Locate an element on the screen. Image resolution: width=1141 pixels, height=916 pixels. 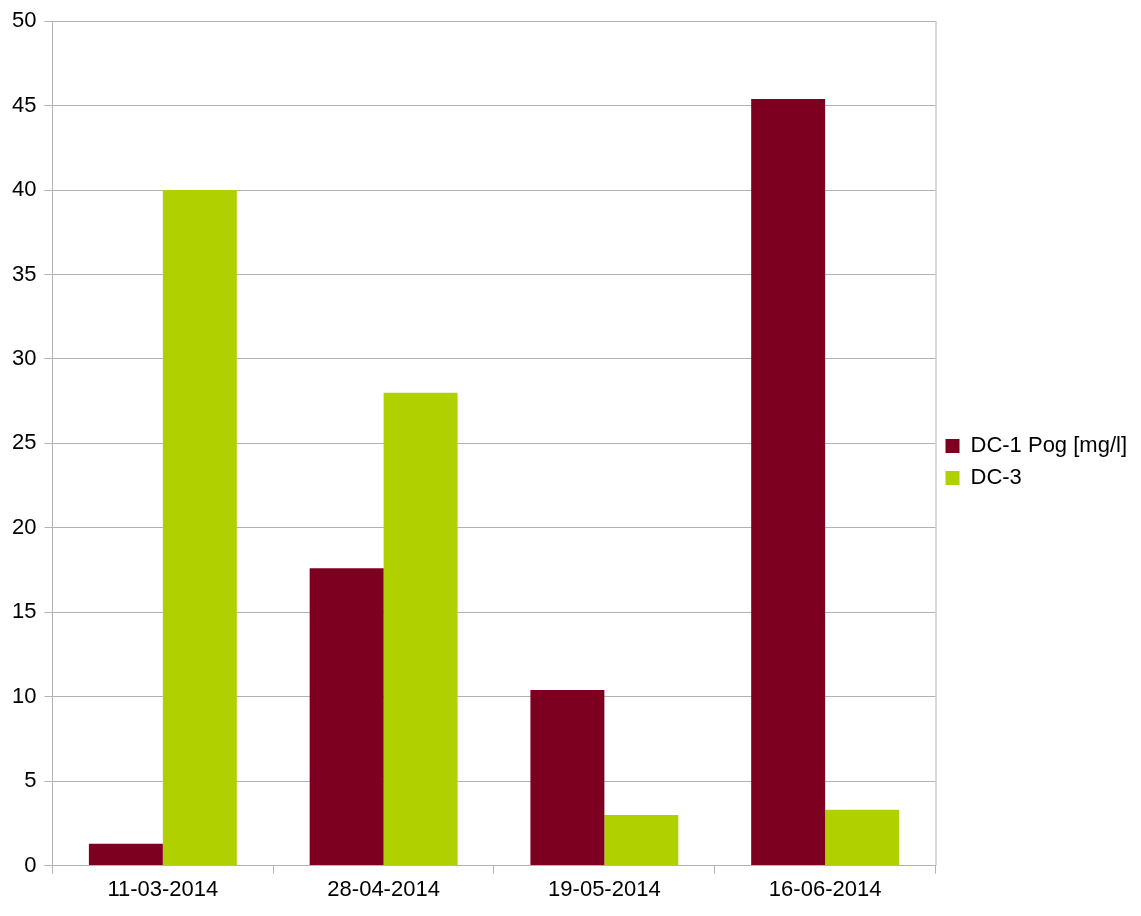
x-tick-label: 11-03-2014 is located at coordinates (163, 888).